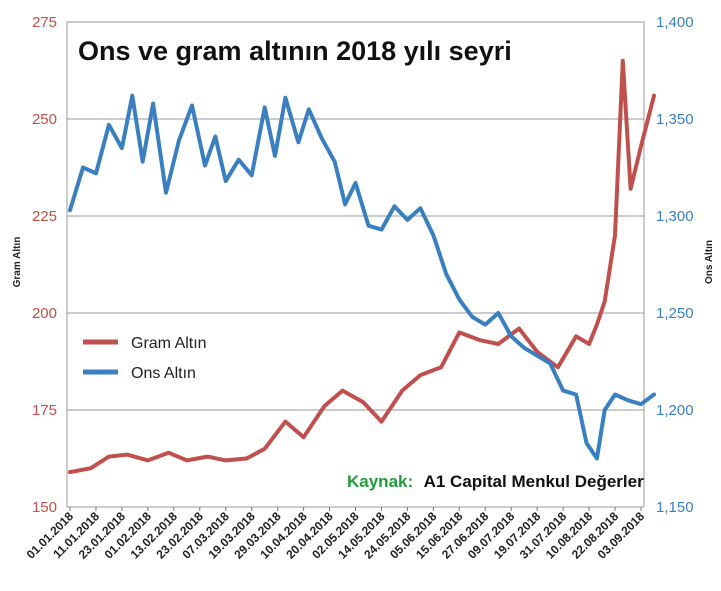  Describe the element at coordinates (534, 481) in the screenshot. I see `source-text: A1 Capital Menkul Değerler` at that location.